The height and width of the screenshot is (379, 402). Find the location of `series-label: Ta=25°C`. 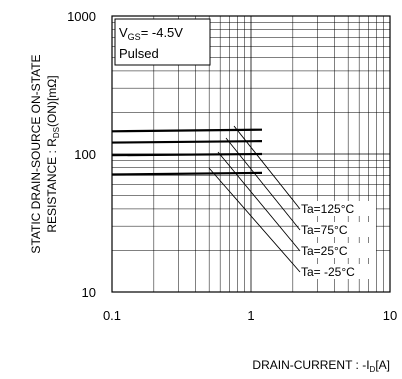

series-label: Ta=25°C is located at coordinates (324, 251).